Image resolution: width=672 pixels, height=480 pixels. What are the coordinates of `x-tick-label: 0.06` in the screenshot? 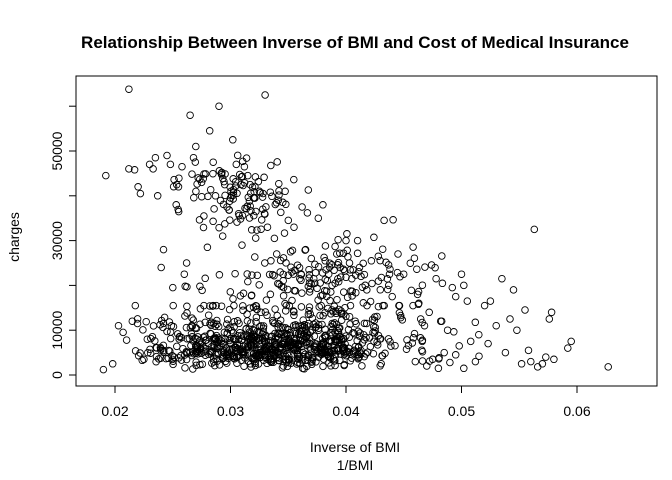 It's located at (576, 411).